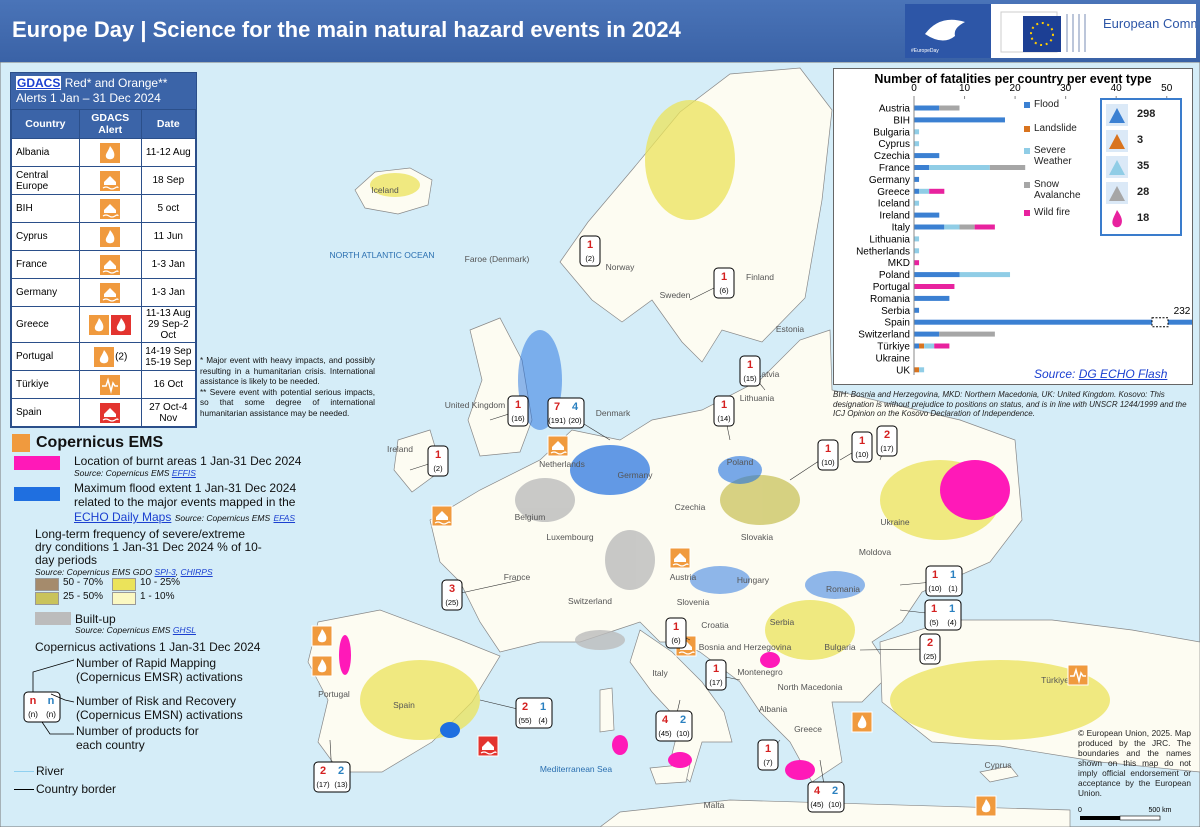  Describe the element at coordinates (575, 420) in the screenshot. I see `products-count: (20)` at that location.